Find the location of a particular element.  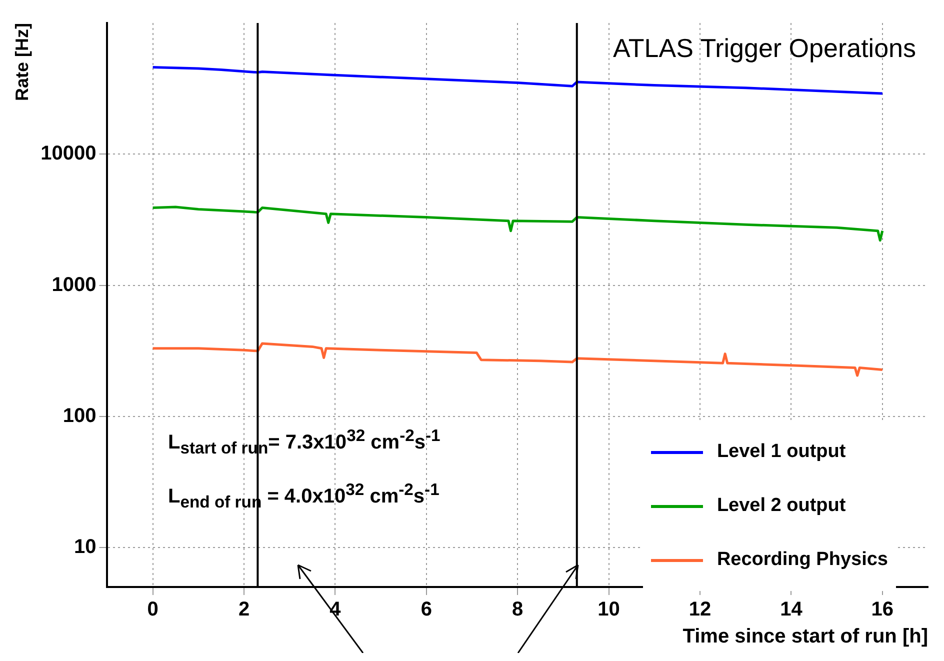

x-tick-label: 16 is located at coordinates (882, 609).